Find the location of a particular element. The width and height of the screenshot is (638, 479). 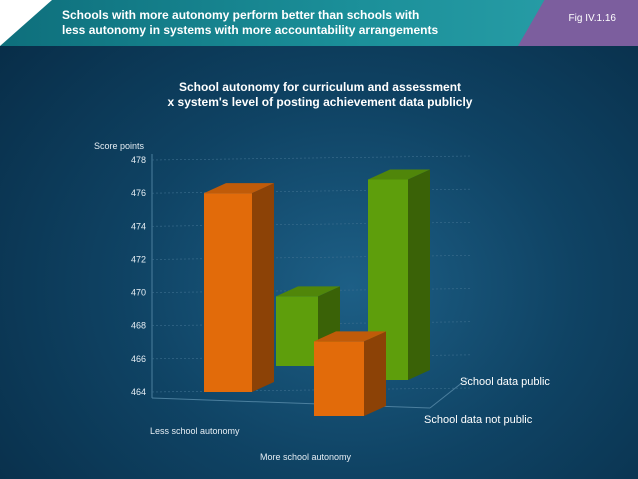

series-label-school-data-public: School data public is located at coordinates (505, 382).